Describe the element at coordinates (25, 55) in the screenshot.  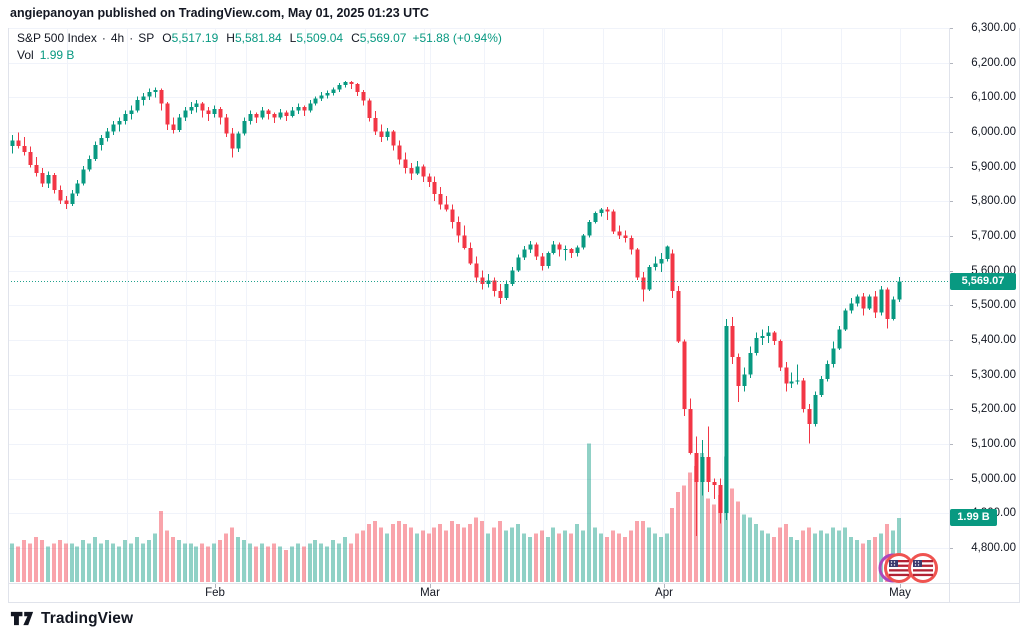
I see `volume-label: Vol` at that location.